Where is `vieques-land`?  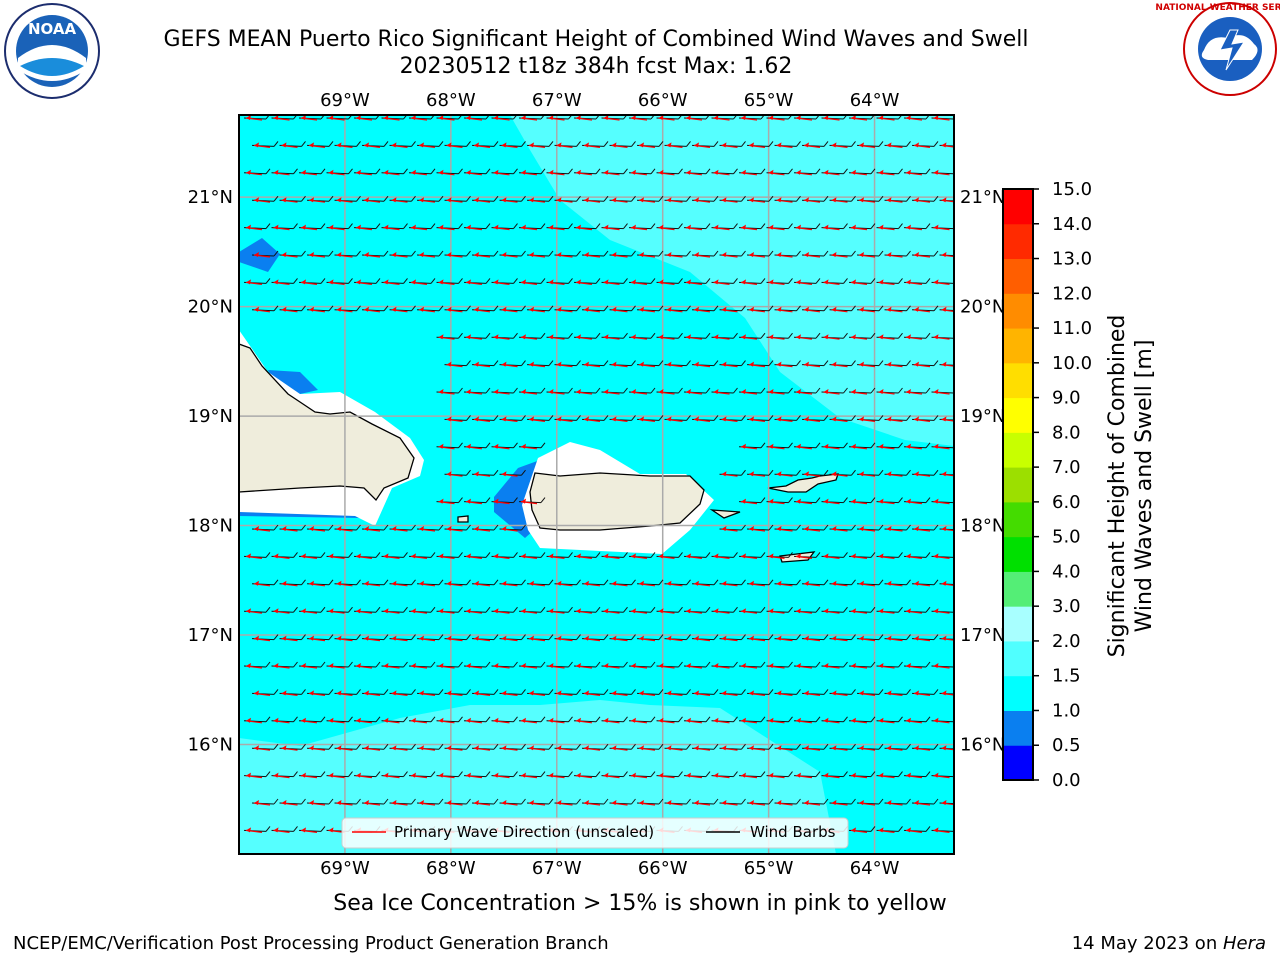
vieques-land is located at coordinates (725, 514).